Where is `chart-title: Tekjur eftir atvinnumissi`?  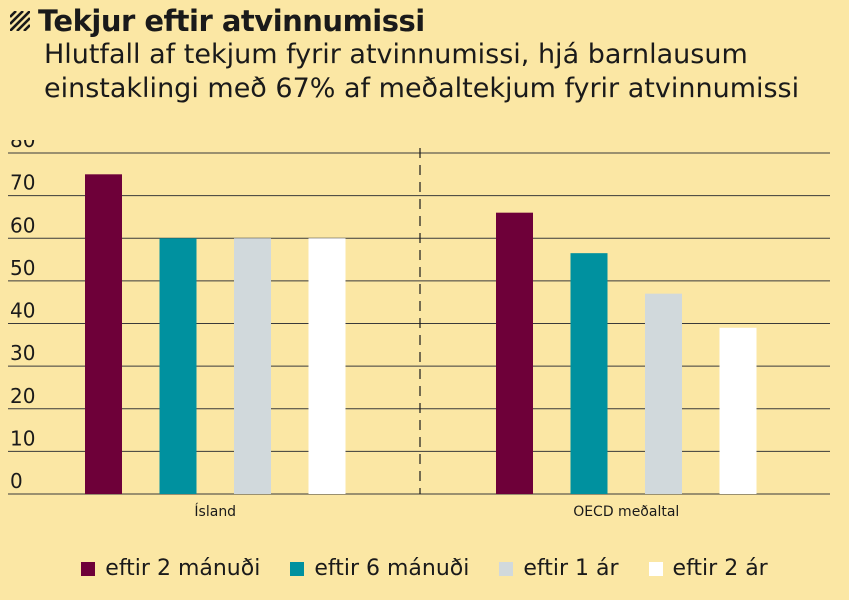 chart-title: Tekjur eftir atvinnumissi is located at coordinates (231, 21).